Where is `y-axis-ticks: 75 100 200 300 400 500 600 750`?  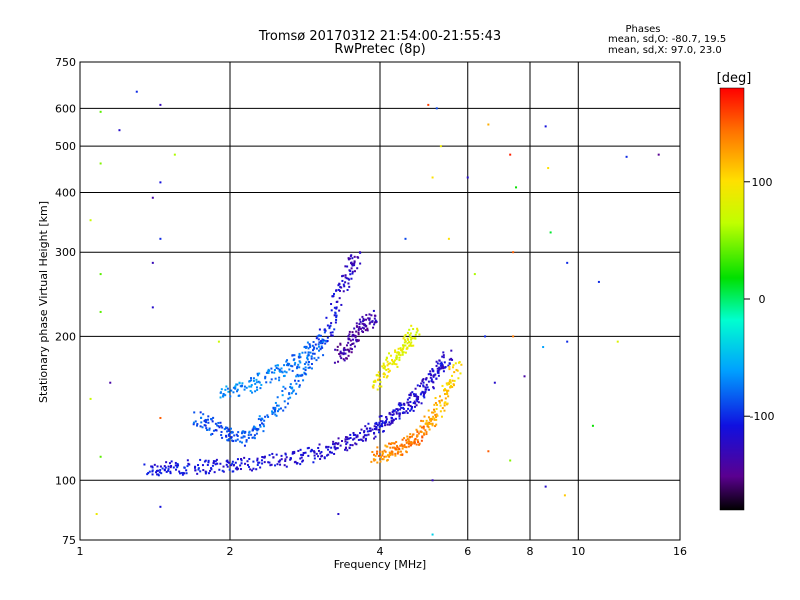 y-axis-ticks: 75 100 200 300 400 500 600 750 is located at coordinates (65, 301).